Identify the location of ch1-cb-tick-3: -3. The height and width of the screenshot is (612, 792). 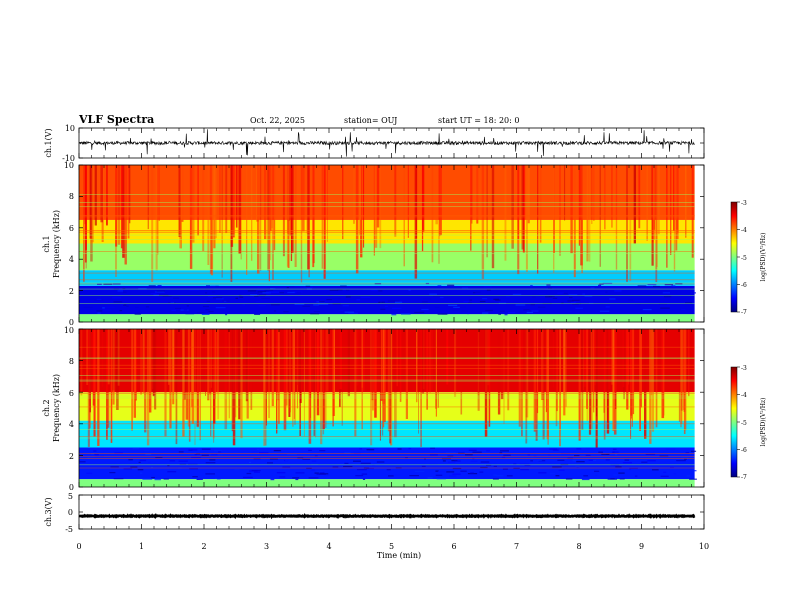
(744, 203).